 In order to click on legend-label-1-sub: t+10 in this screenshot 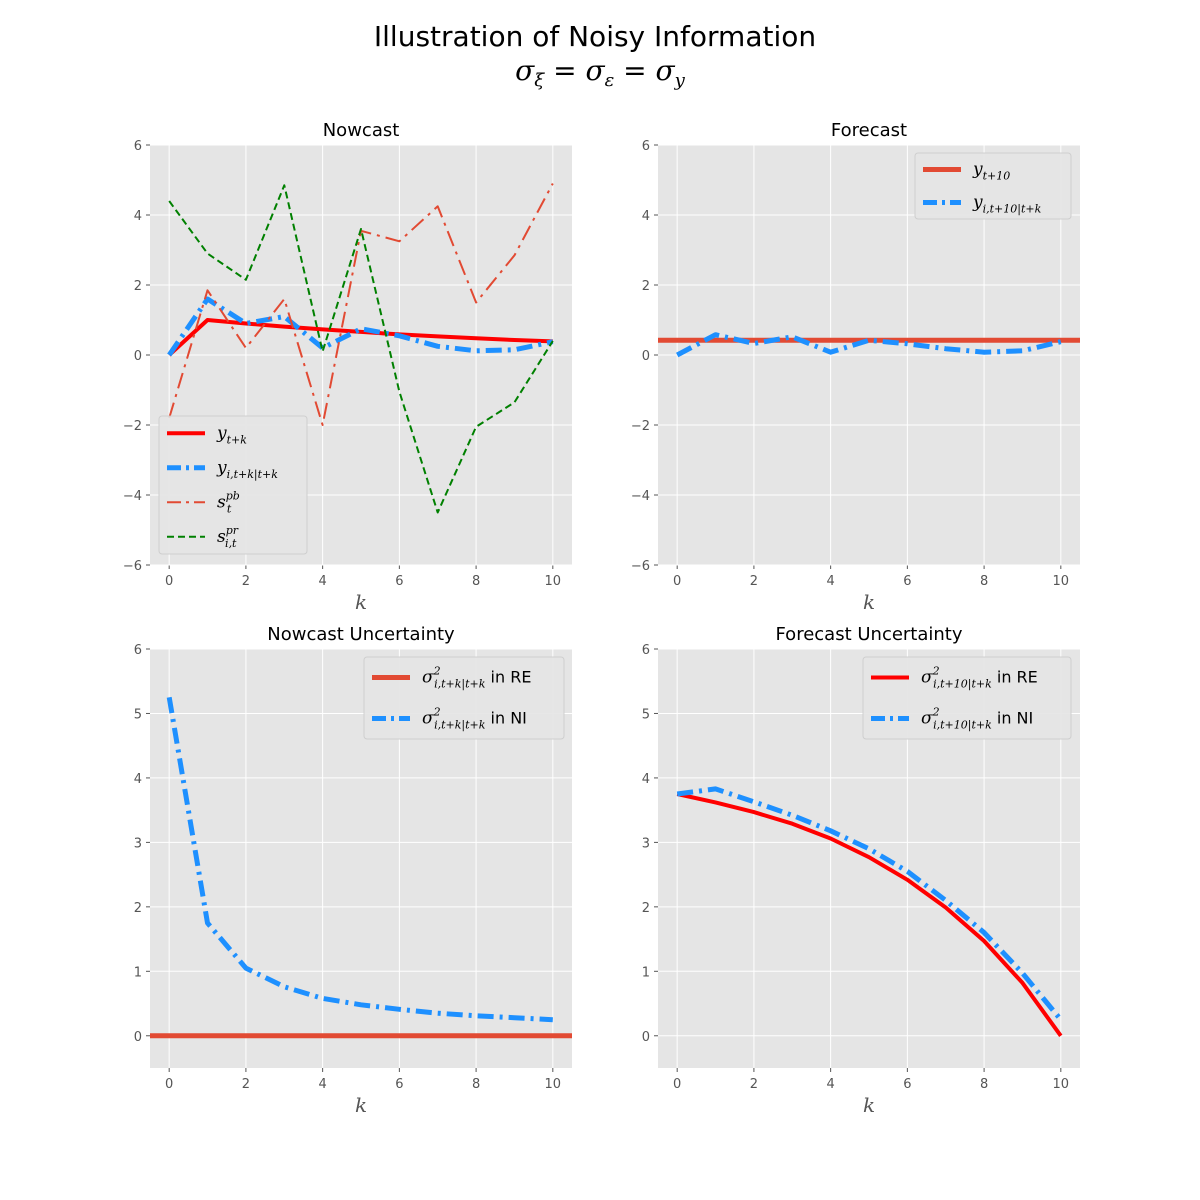, I will do `click(997, 176)`.